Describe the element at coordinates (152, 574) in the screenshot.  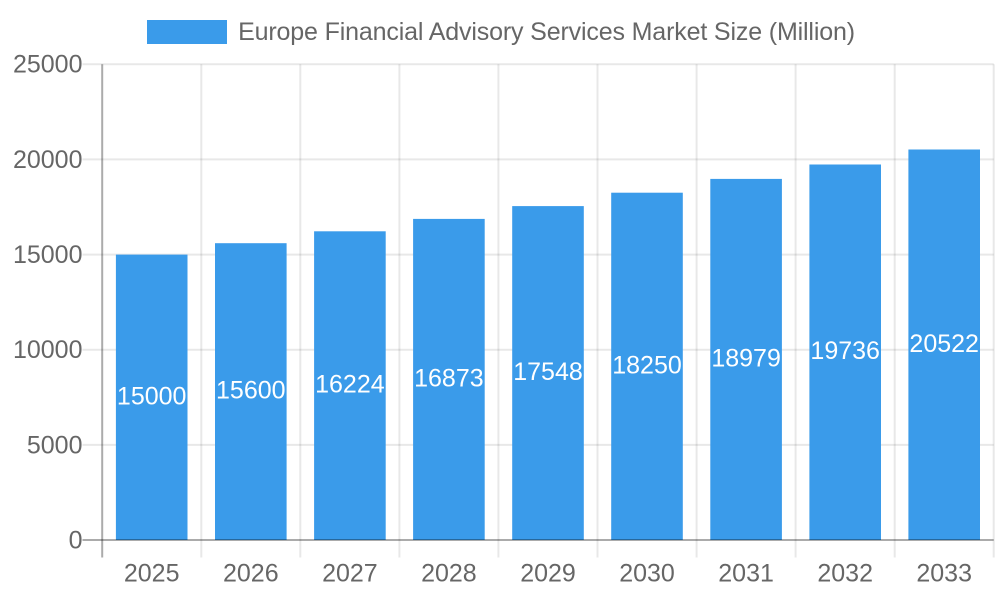
I see `svg-text: 2025` at that location.